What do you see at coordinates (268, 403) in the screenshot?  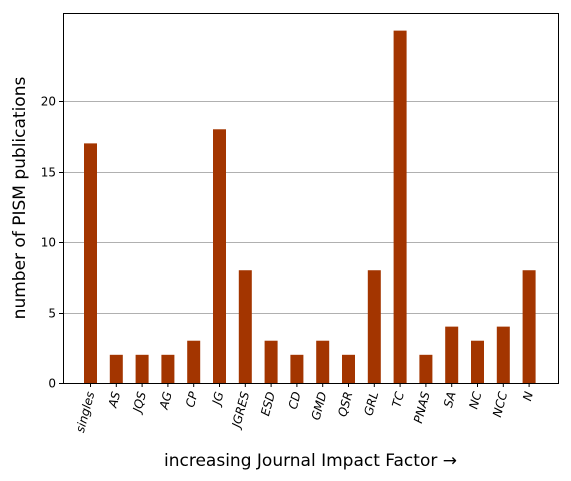 I see `x-tick-label-esd: ESD` at bounding box center [268, 403].